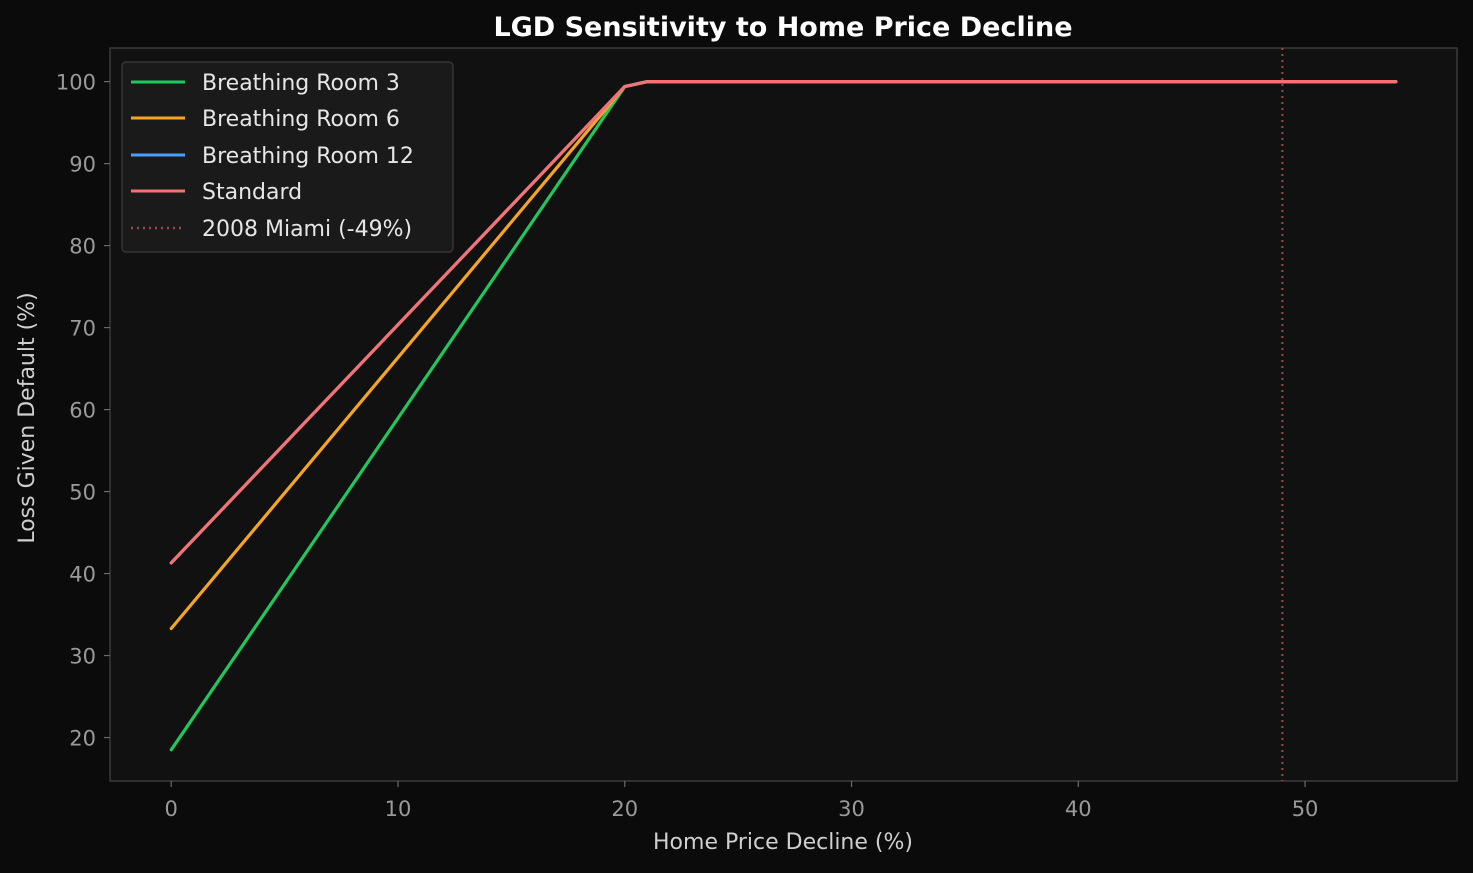 Image resolution: width=1473 pixels, height=873 pixels. I want to click on legend-label-breathing-room-6: Breathing Room 6, so click(301, 119).